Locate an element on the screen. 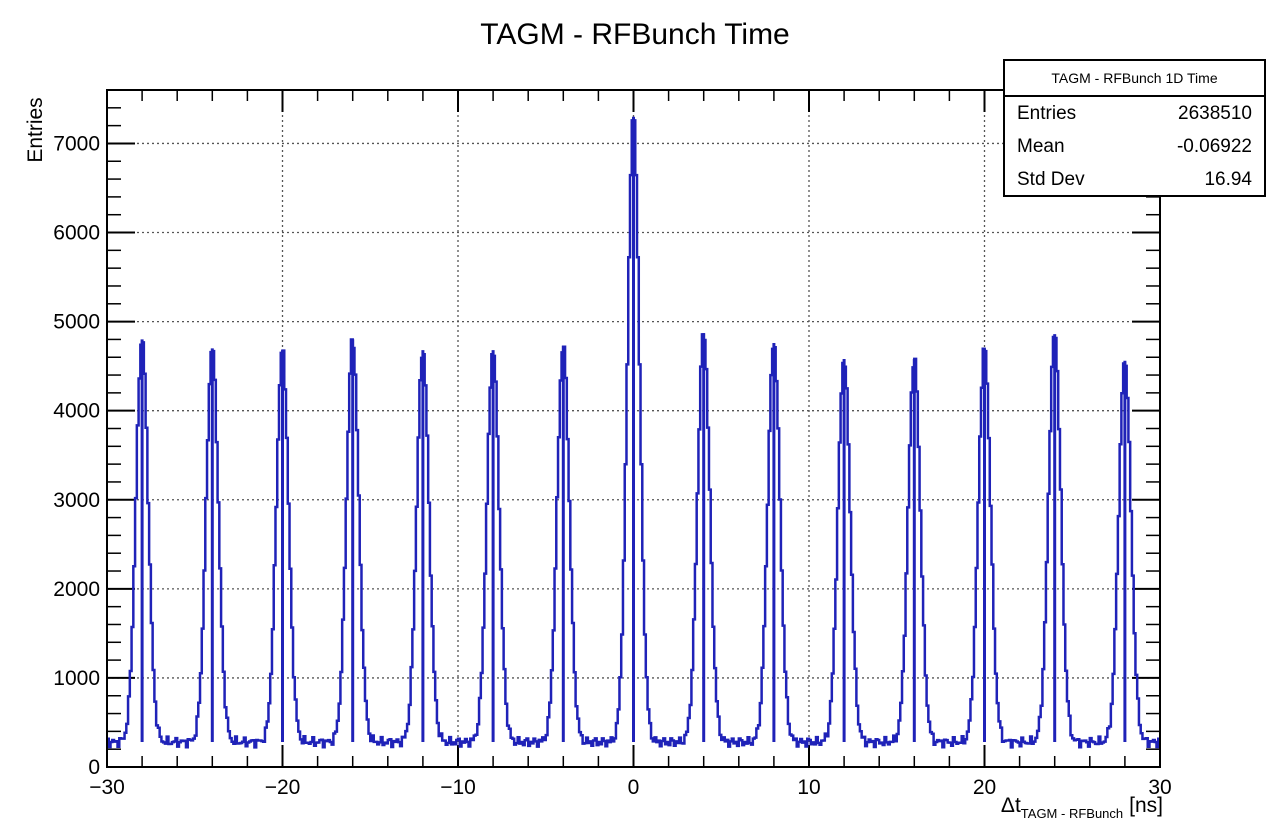 The image size is (1281, 831). x-tick-label: −10 is located at coordinates (458, 787).